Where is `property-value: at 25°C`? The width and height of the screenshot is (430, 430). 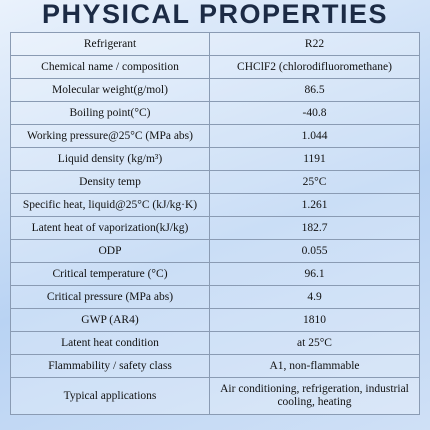
property-value: at 25°C is located at coordinates (314, 343).